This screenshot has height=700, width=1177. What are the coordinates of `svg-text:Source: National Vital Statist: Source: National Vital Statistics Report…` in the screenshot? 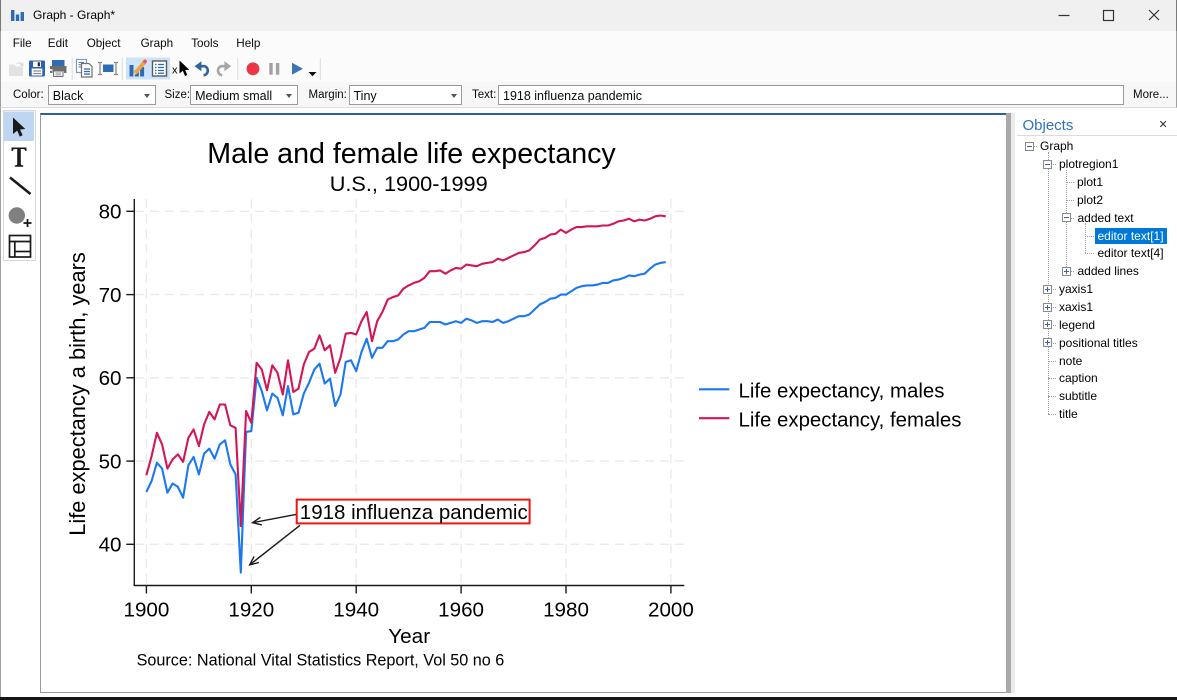 It's located at (321, 661).